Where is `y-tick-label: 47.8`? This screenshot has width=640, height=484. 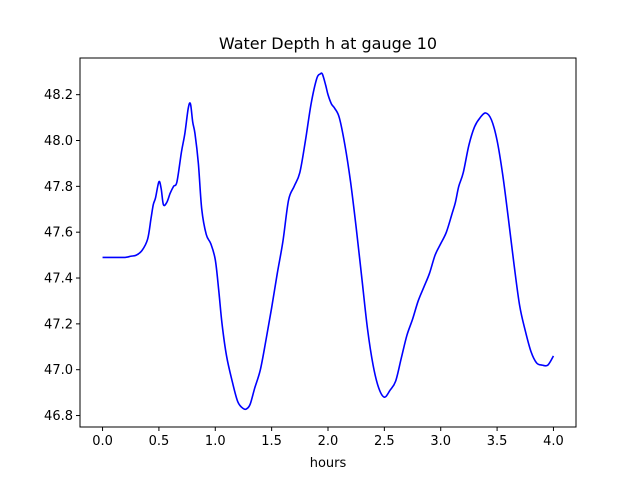 y-tick-label: 47.8 is located at coordinates (58, 187).